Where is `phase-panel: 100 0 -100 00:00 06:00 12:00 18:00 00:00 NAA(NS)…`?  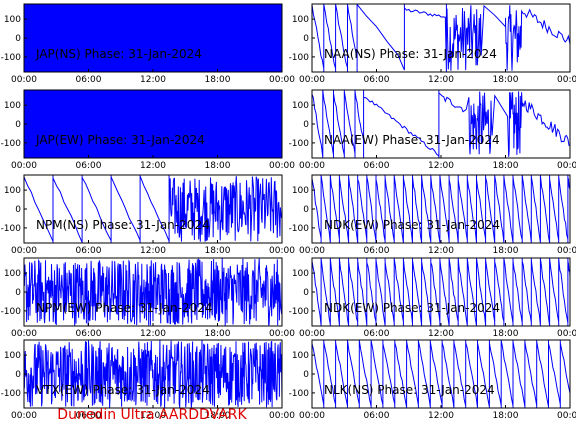 phase-panel: 100 0 -100 00:00 06:00 12:00 18:00 00:00 NAA(NS)… is located at coordinates (432, 44).